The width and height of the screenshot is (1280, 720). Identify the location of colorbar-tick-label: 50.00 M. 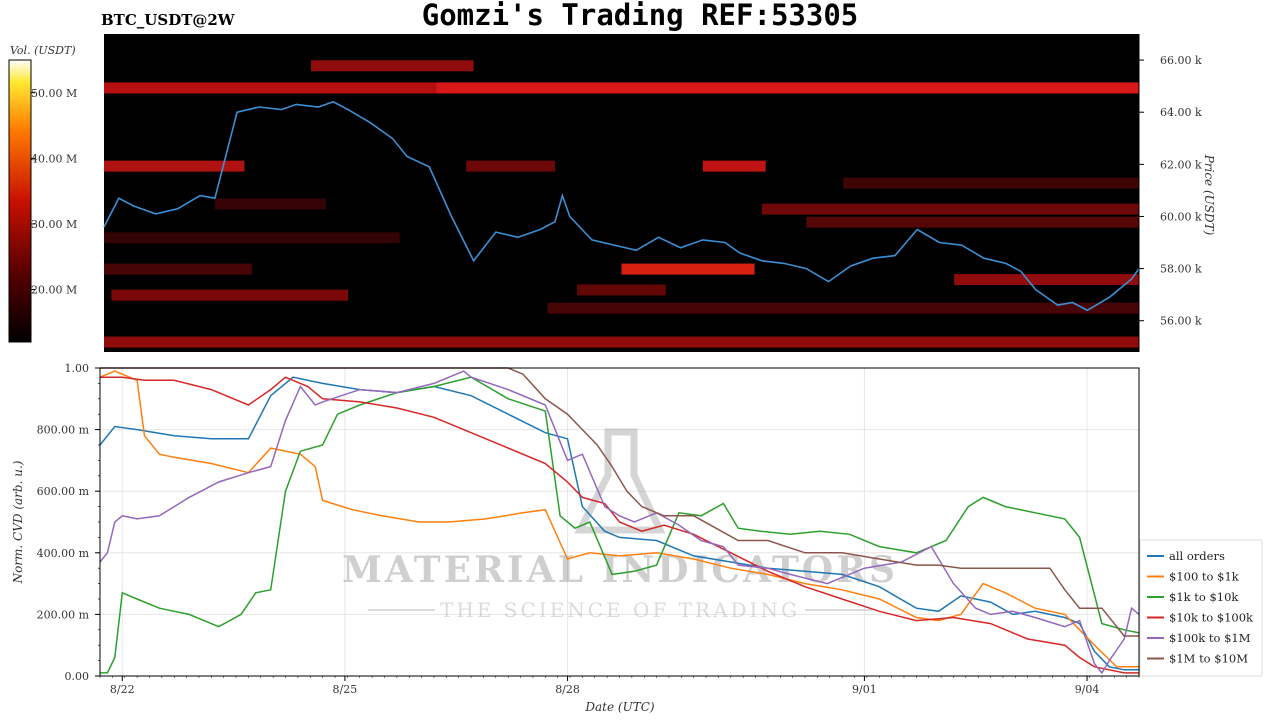
(54, 93).